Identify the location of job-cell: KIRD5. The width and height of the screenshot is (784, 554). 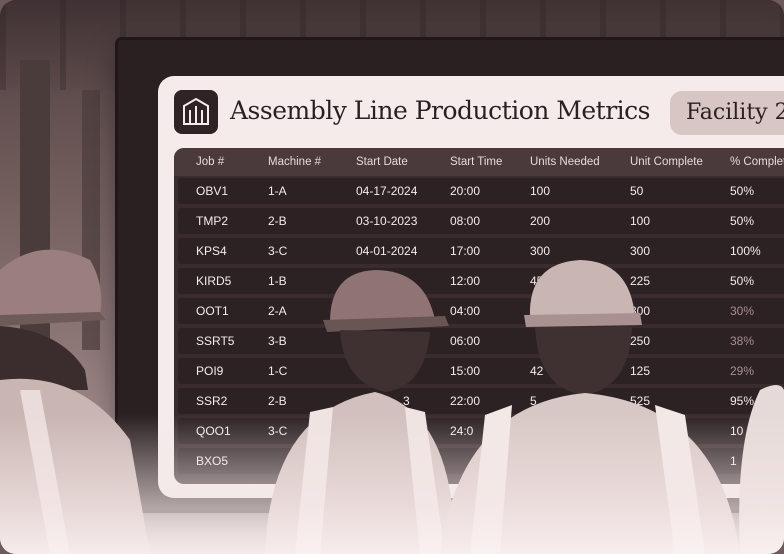
(214, 281).